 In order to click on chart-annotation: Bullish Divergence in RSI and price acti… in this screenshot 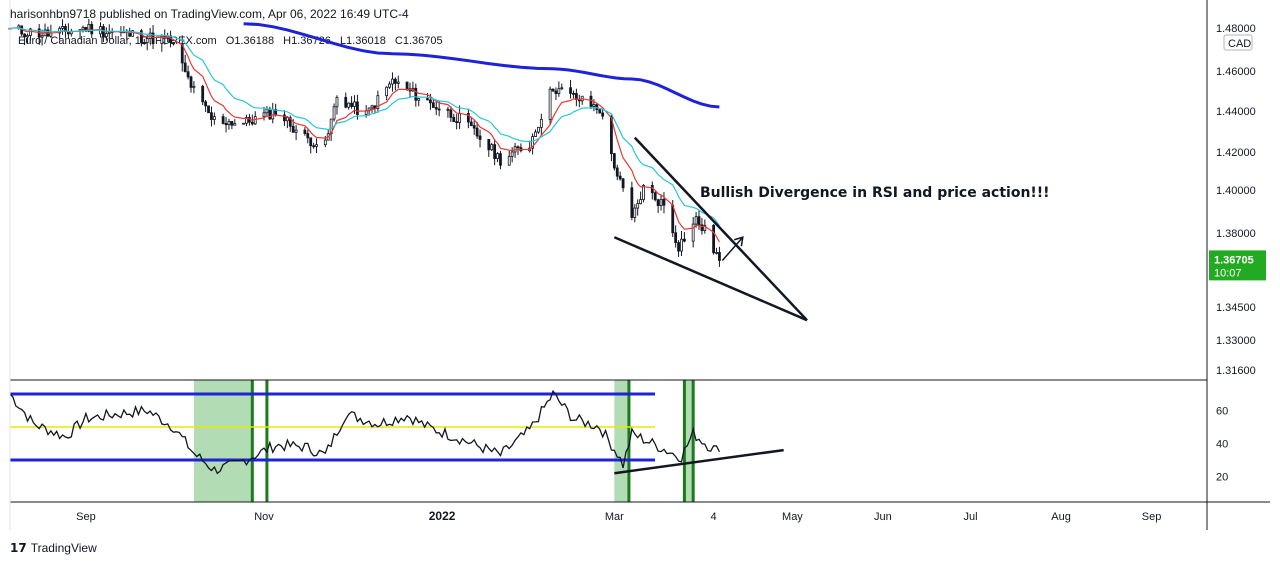, I will do `click(875, 193)`.